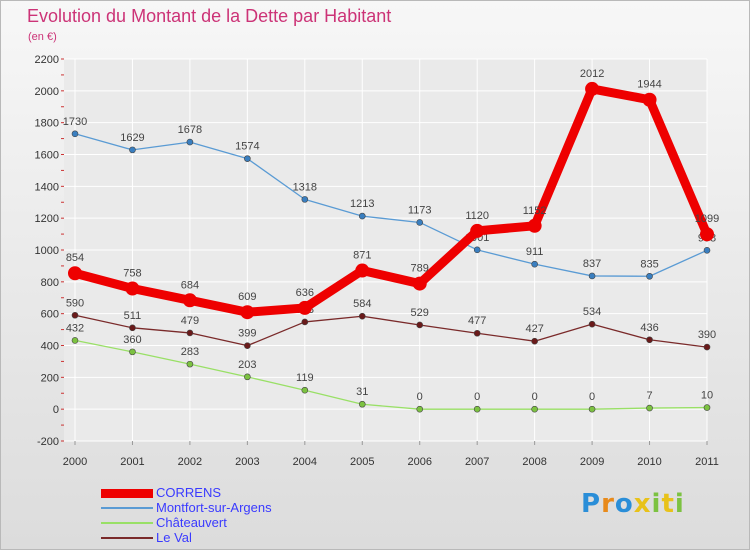  I want to click on data-label: 1173, so click(420, 210).